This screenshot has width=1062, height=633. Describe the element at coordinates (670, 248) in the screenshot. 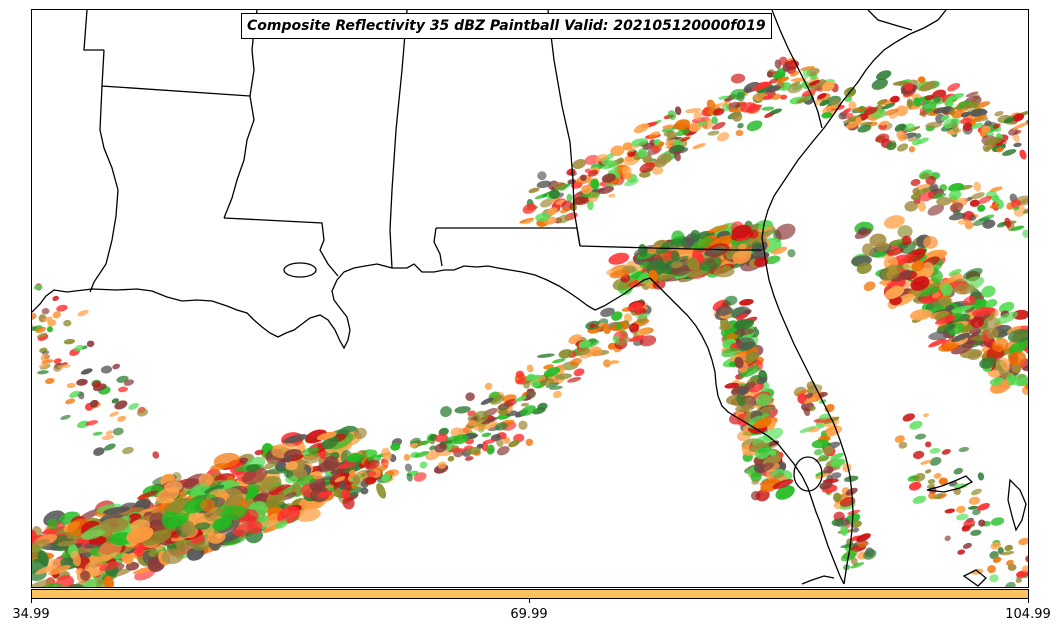

I see `border-ga-fl` at that location.